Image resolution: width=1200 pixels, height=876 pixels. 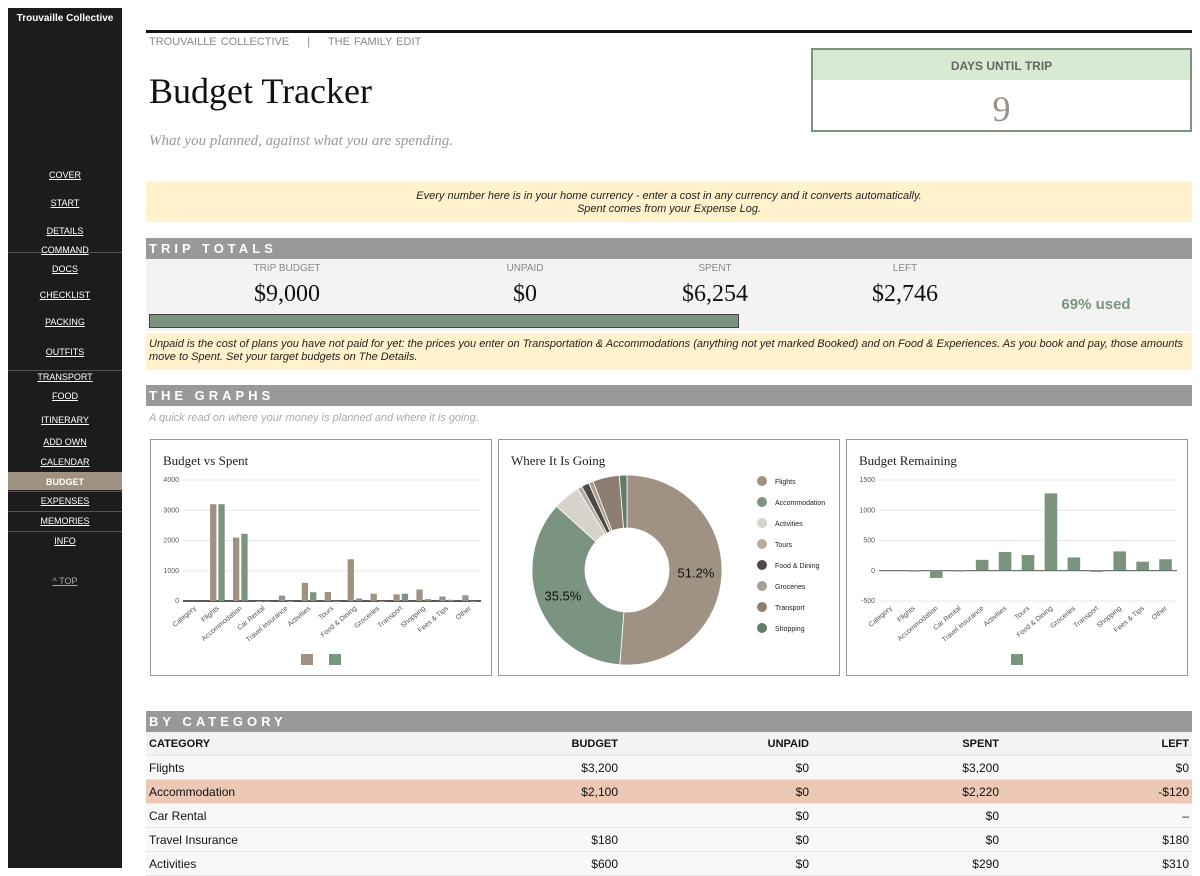 I want to click on table-row: Accommodation $2,100 $0 $2,220 -$120, so click(x=669, y=791).